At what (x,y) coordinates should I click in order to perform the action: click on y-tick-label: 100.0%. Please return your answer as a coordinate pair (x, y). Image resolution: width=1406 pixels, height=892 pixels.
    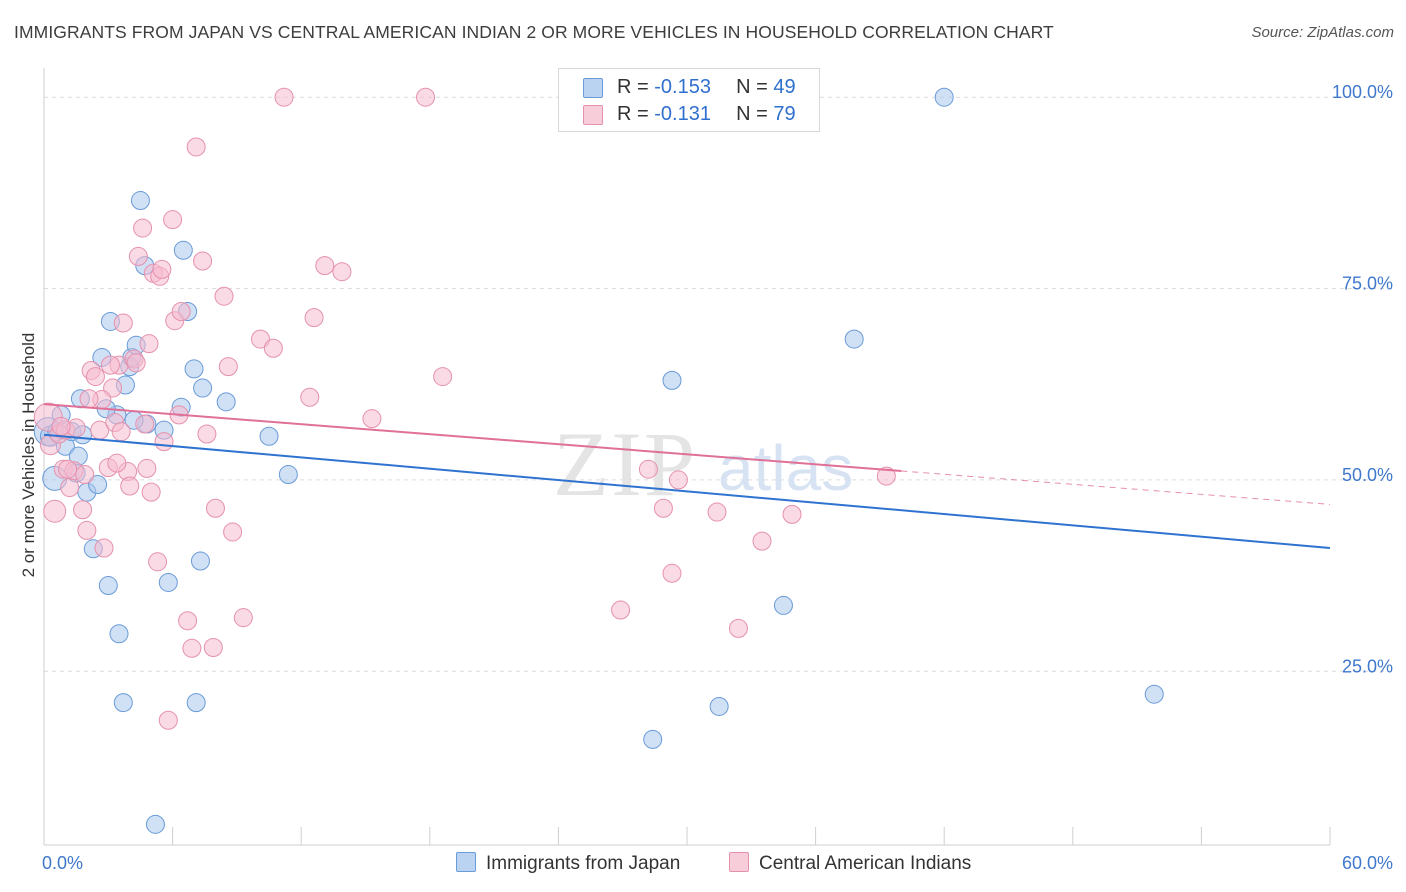
    Looking at the image, I should click on (1362, 92).